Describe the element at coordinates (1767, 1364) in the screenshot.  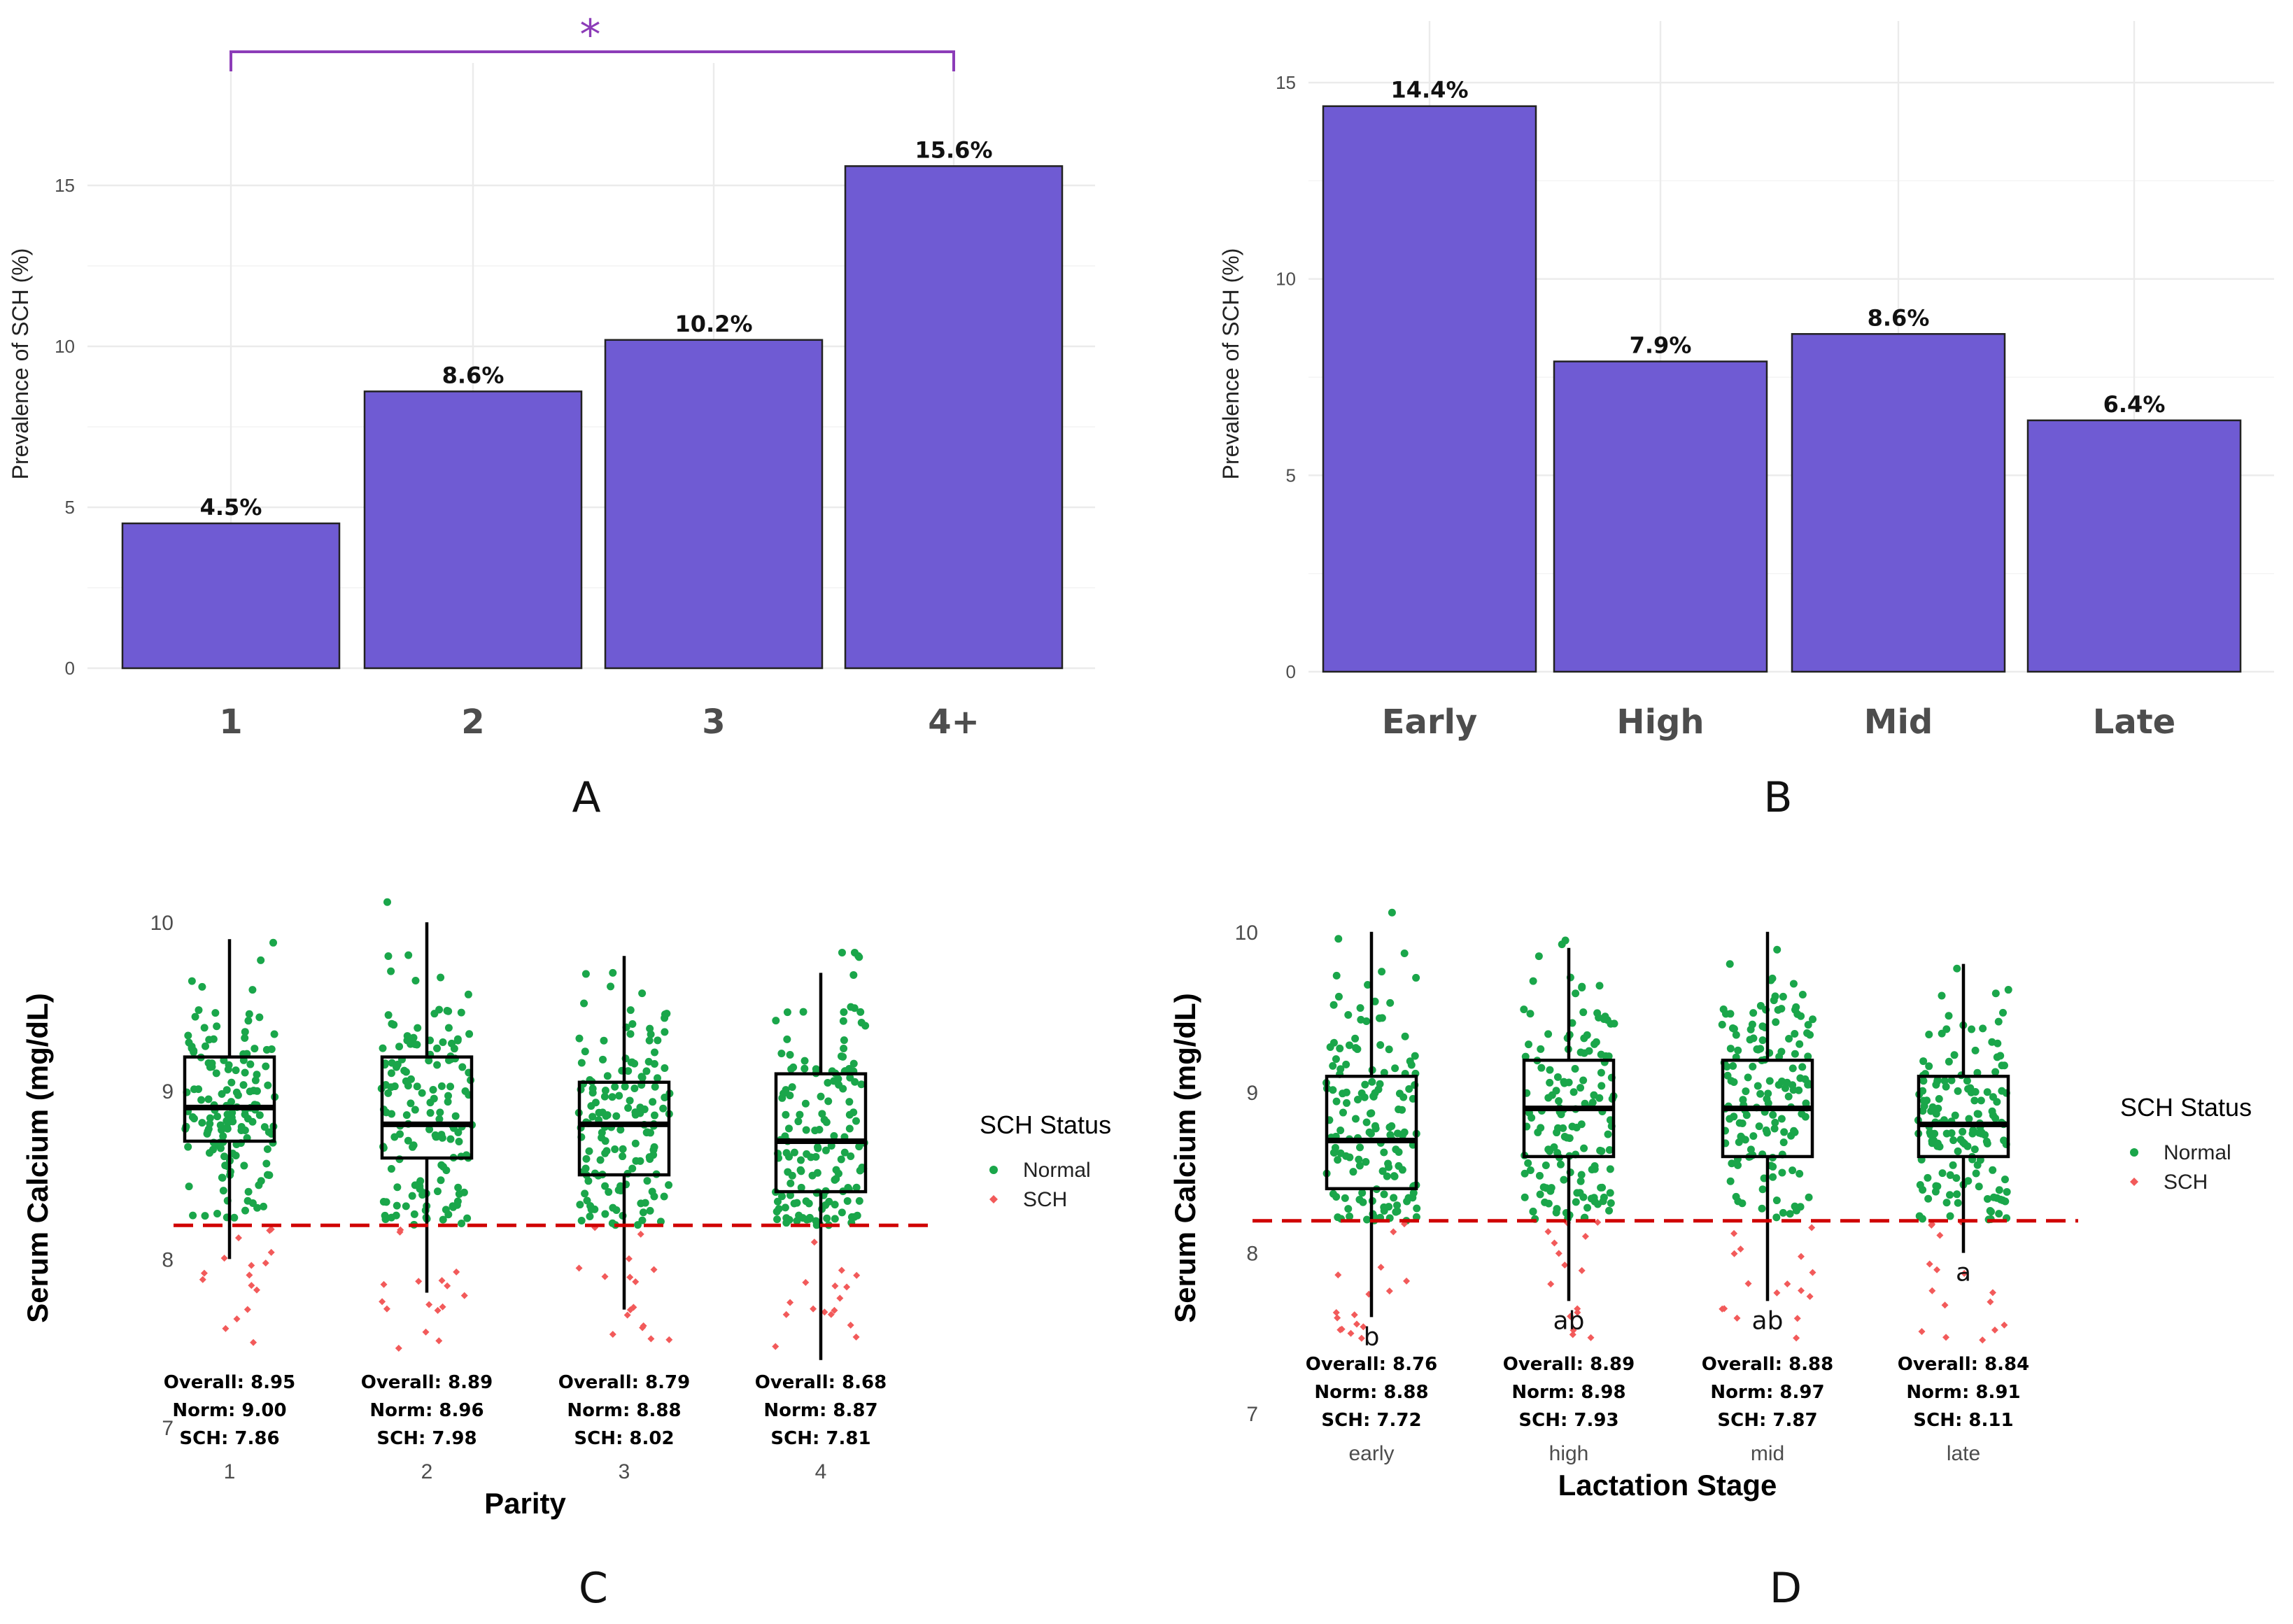
I see `summary-overall: Overall: 8.88` at that location.